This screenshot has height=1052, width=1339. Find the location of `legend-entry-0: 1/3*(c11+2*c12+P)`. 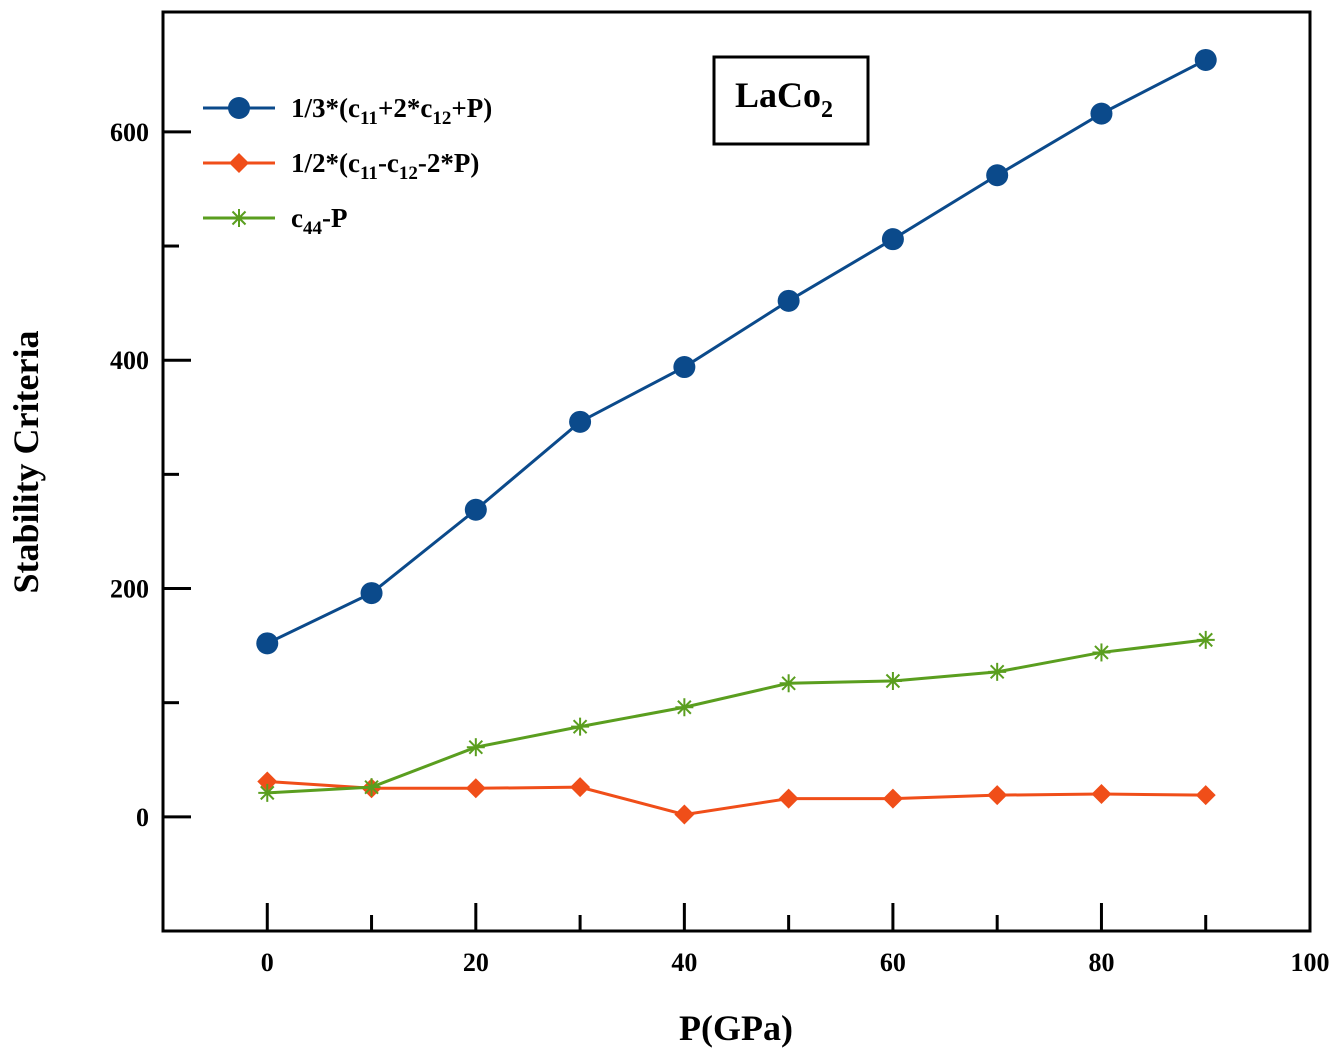

legend-entry-0: 1/3*(c11+2*c12+P) is located at coordinates (347, 111).